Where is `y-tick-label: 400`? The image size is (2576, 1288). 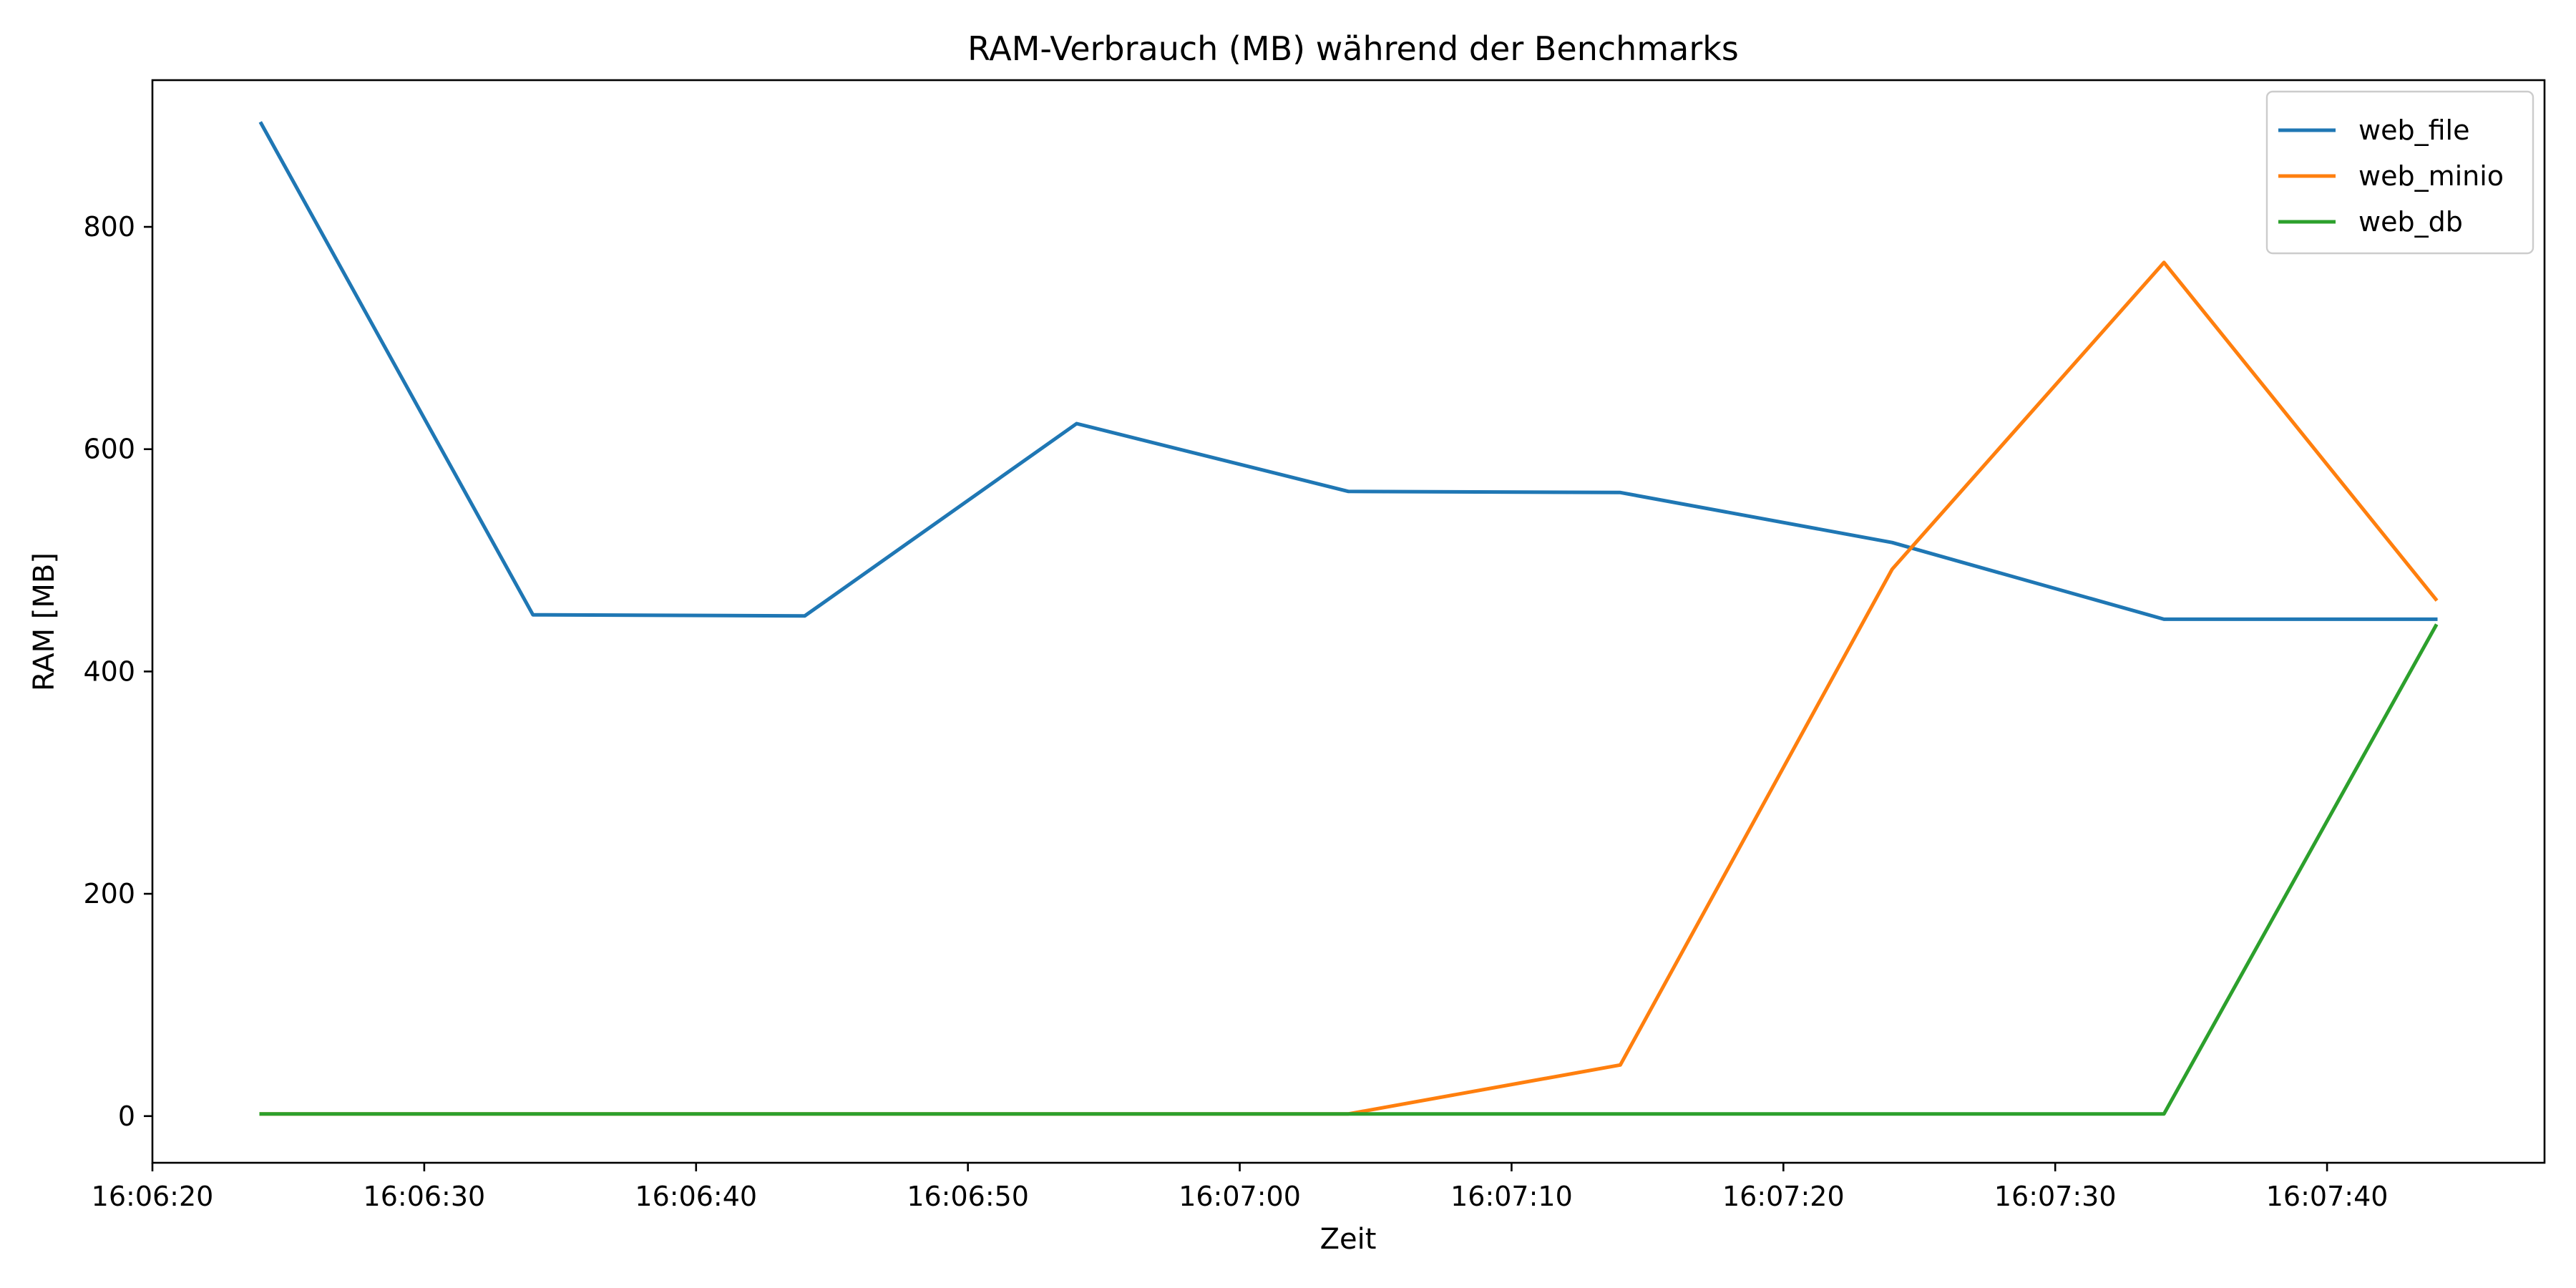 y-tick-label: 400 is located at coordinates (109, 671).